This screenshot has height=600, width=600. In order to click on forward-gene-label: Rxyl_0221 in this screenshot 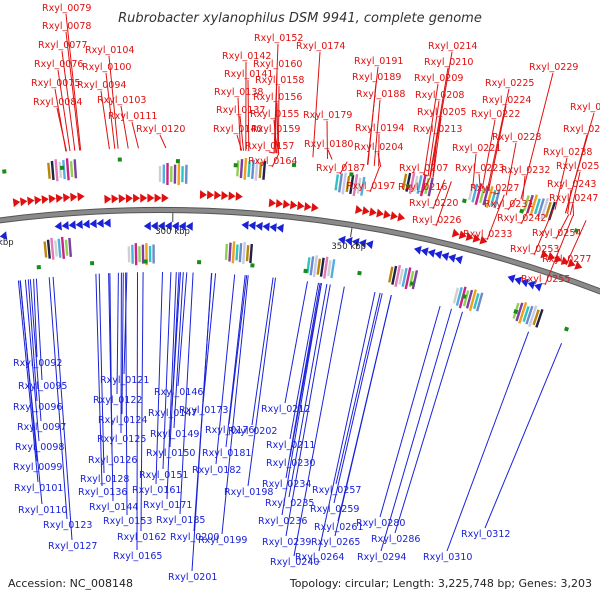, I will do `click(476, 148)`.